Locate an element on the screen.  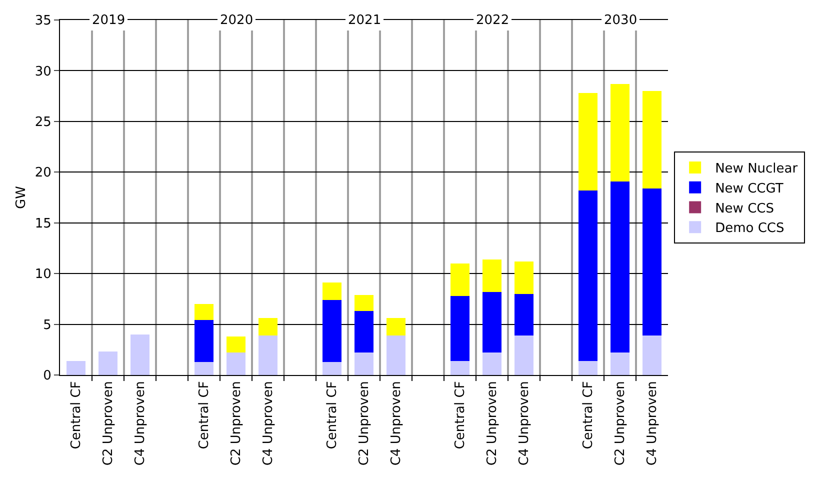
y-tick-label: 30 is located at coordinates (43, 72).